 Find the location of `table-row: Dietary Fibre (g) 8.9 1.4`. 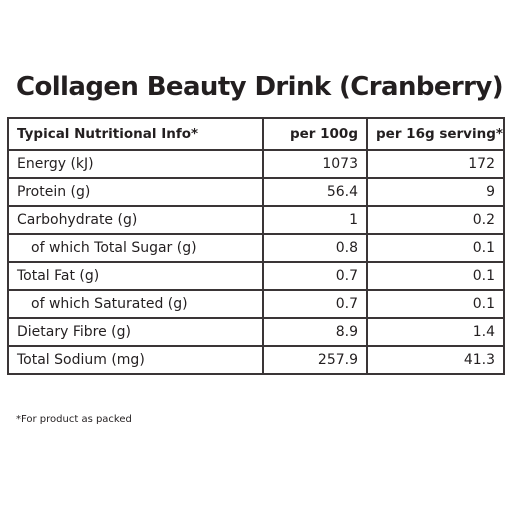

table-row: Dietary Fibre (g) 8.9 1.4 is located at coordinates (256, 332).